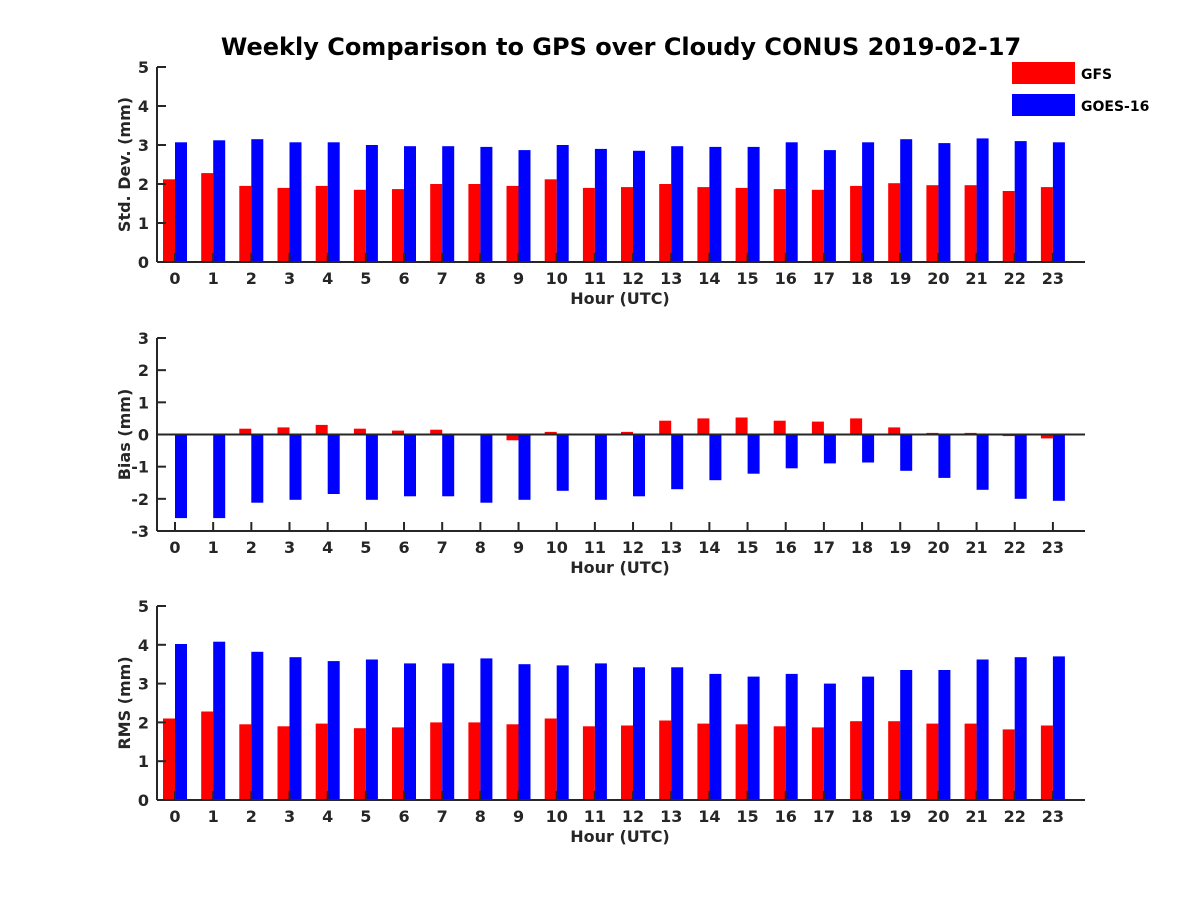  I want to click on y-tick-label: 3, so click(143, 145).